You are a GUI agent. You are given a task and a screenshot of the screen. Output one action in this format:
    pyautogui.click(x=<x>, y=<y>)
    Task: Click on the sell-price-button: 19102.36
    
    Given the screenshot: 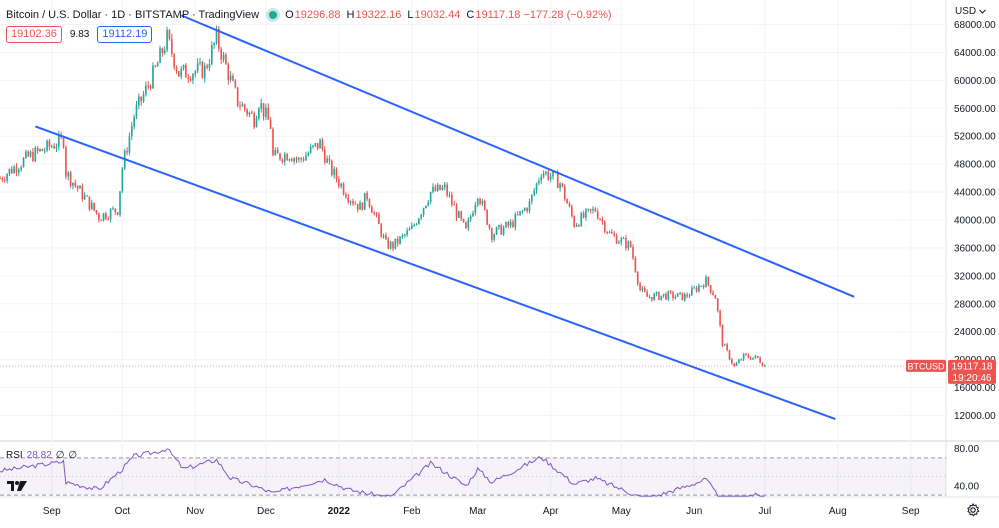 What is the action you would take?
    pyautogui.click(x=34, y=34)
    